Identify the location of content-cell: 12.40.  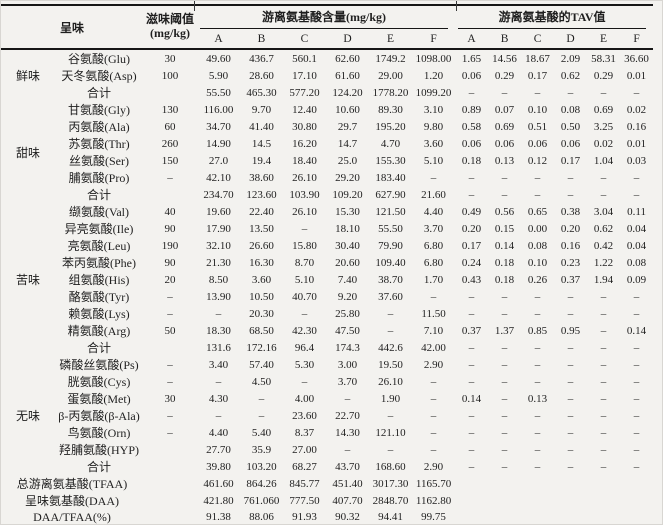
(304, 109).